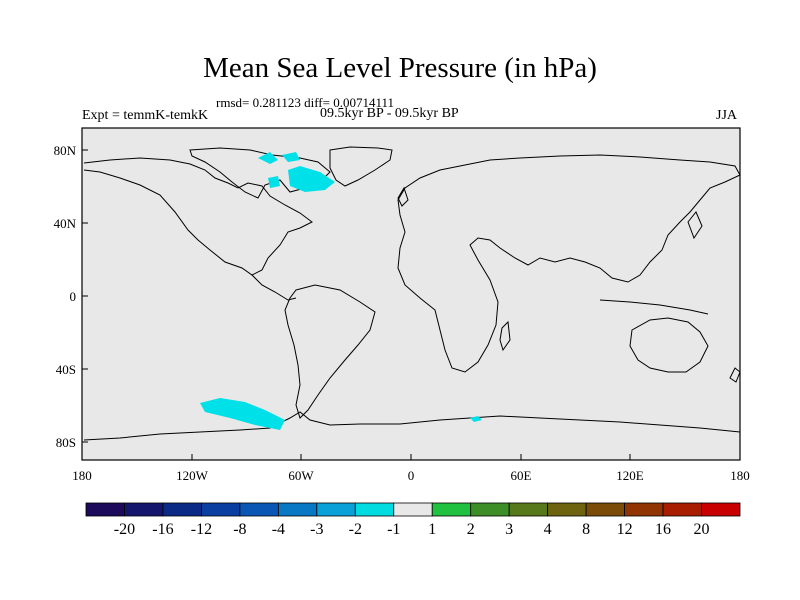 Image resolution: width=800 pixels, height=600 pixels. I want to click on madagascar-coast, so click(505, 336).